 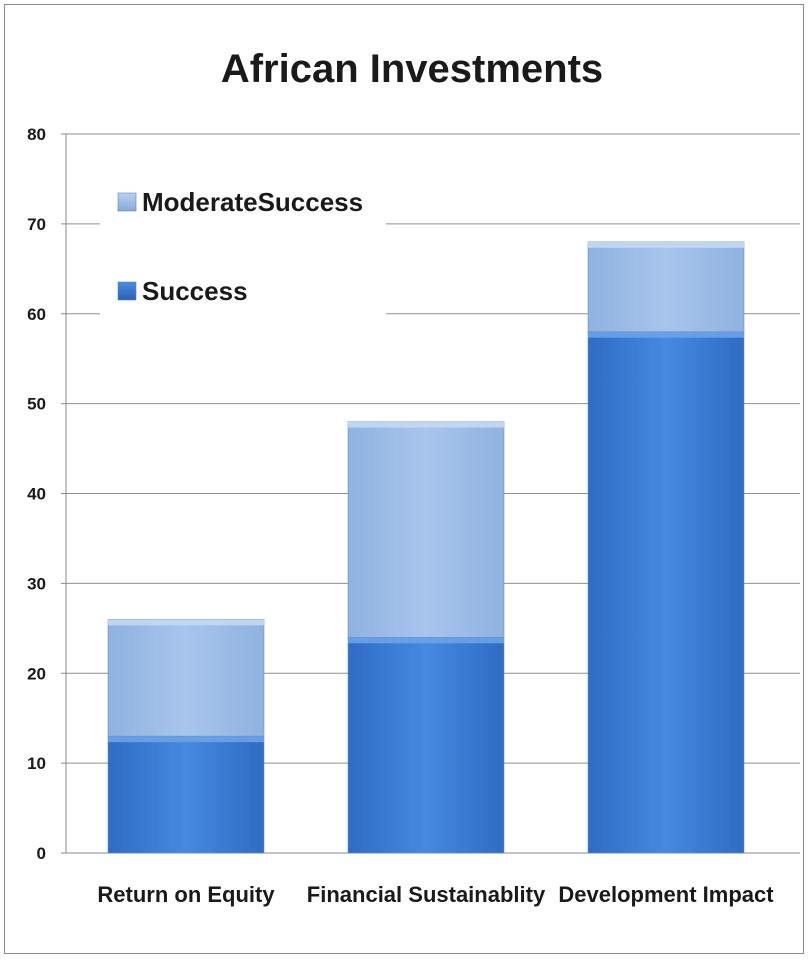 I want to click on chart-title: African Investments, so click(x=412, y=69).